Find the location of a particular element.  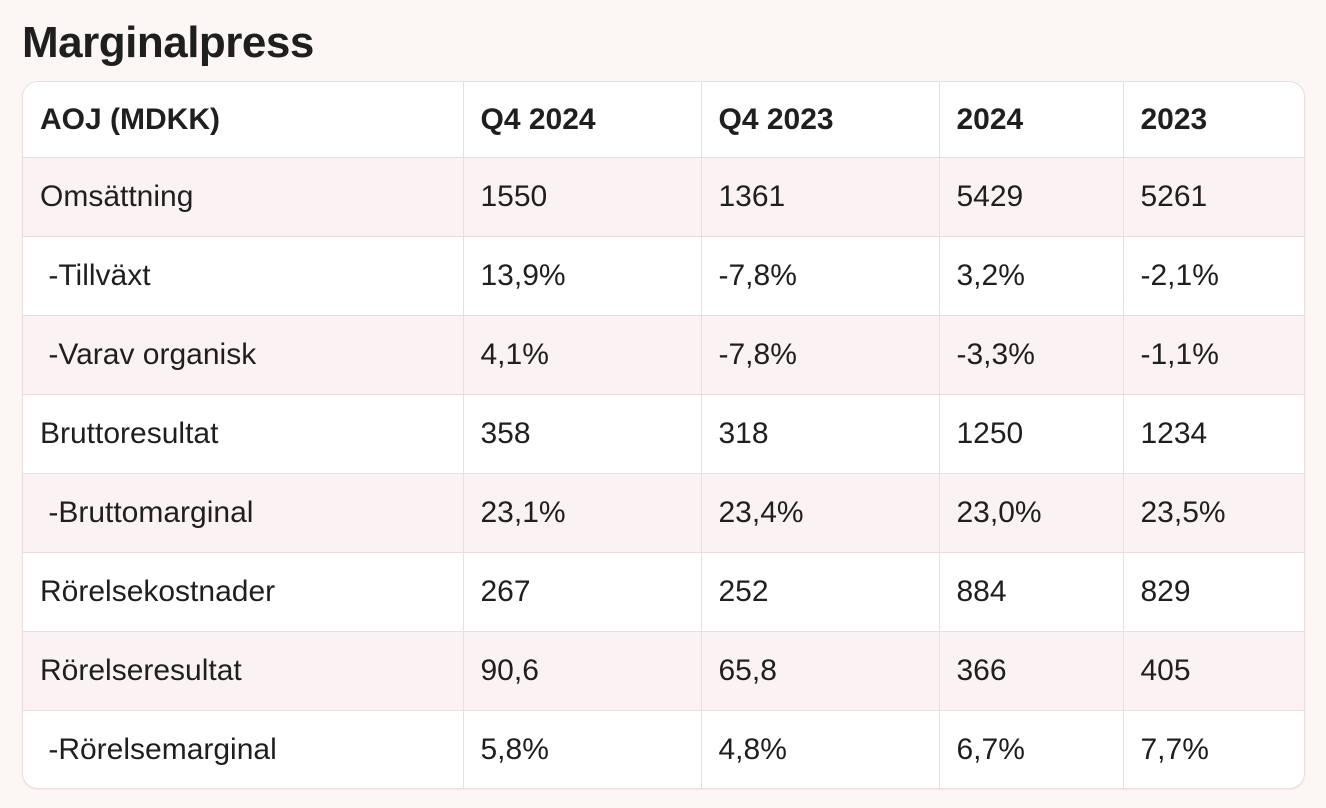

table-row: Rörelsekostnader 267 252 884 829 is located at coordinates (663, 592).